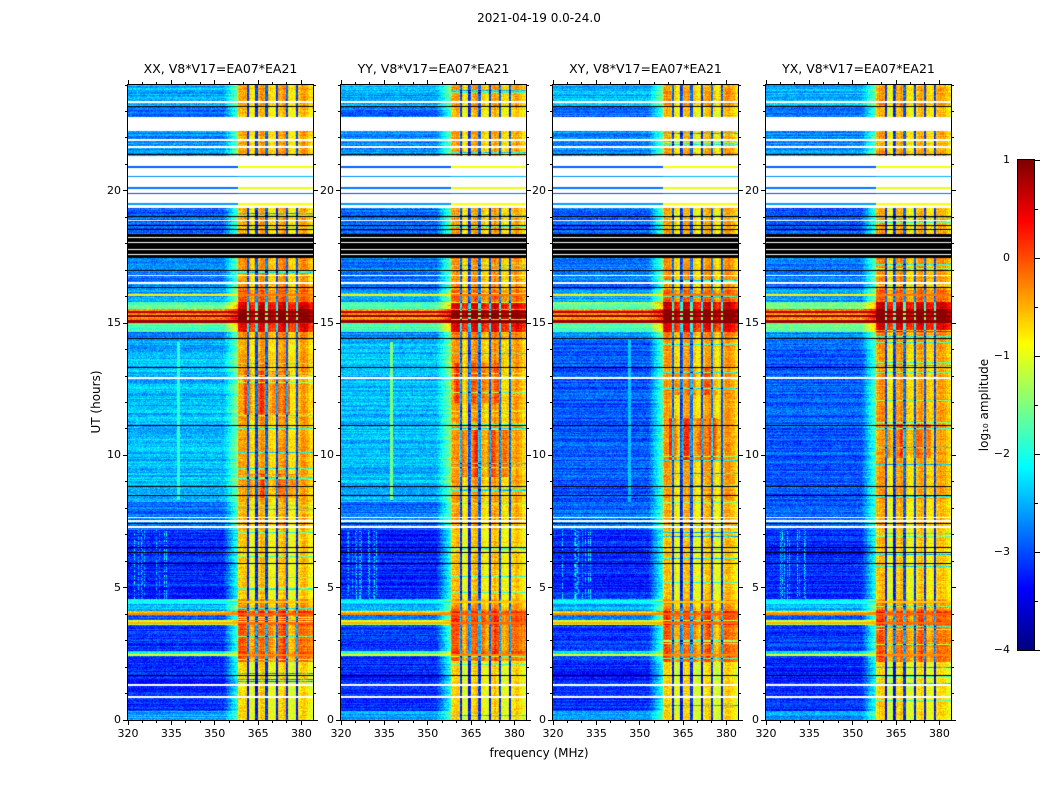 Image resolution: width=1050 pixels, height=800 pixels. Describe the element at coordinates (539, 323) in the screenshot. I see `y-tick-label: 15` at that location.